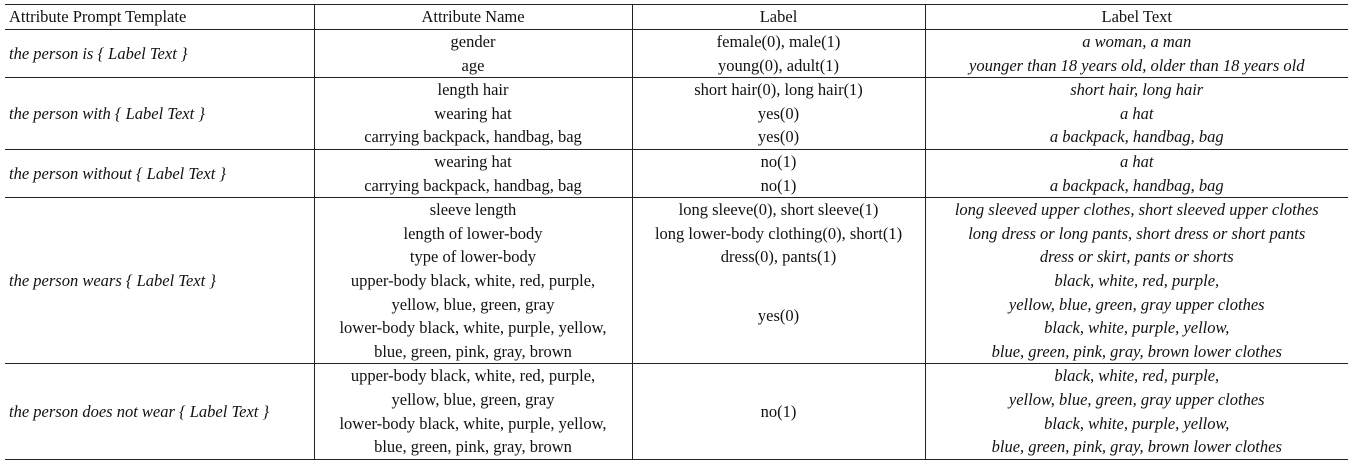 The height and width of the screenshot is (462, 1360). What do you see at coordinates (159, 113) in the screenshot?
I see `prompt-template: the person with { Label Text }` at bounding box center [159, 113].